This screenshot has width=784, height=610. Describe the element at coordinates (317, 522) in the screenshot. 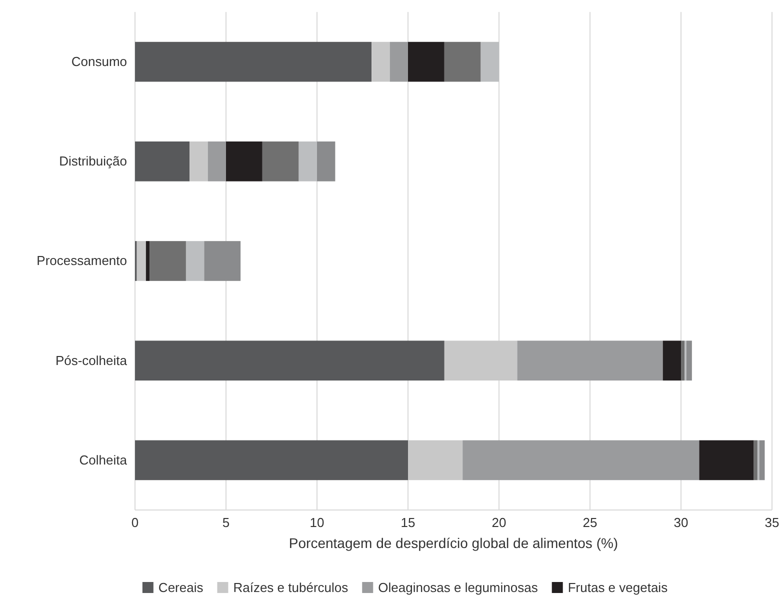

I see `x-tick-label: 10` at that location.